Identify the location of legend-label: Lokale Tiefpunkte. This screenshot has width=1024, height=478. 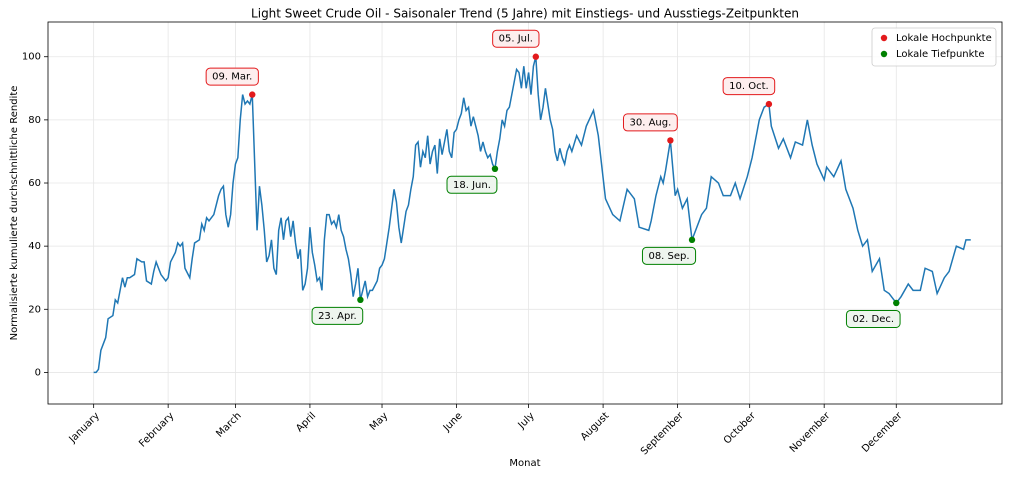
(940, 54).